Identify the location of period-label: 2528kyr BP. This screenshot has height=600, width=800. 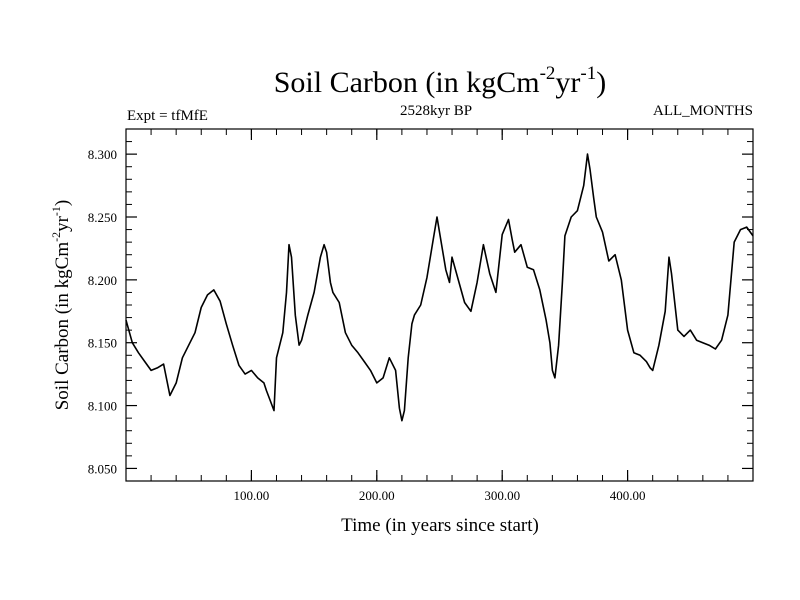
(436, 111).